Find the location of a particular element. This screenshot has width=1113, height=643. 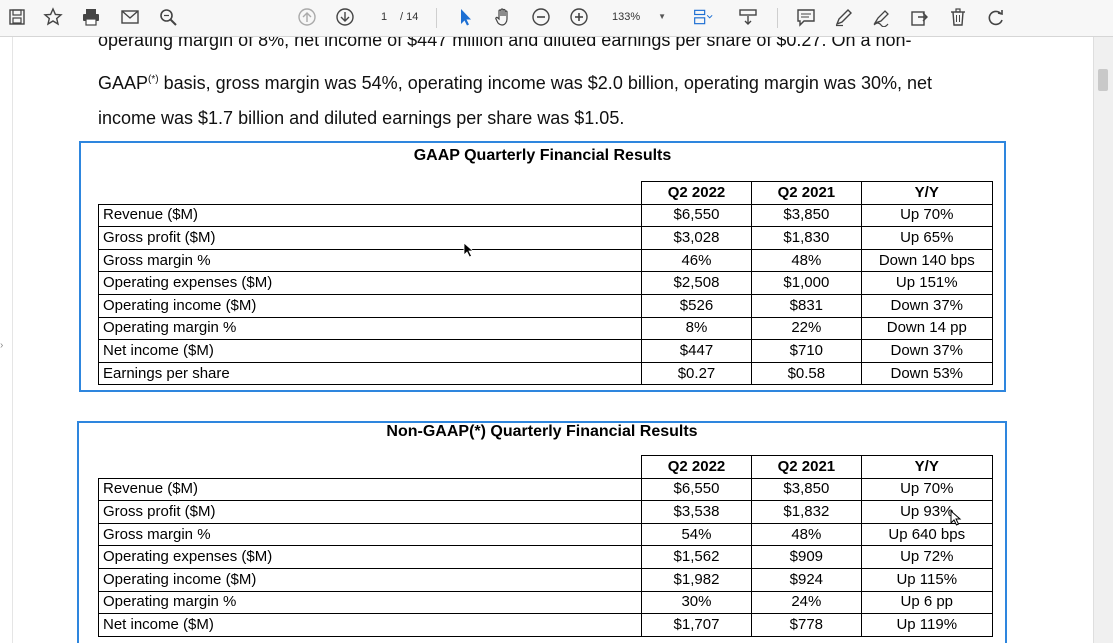

nongaap-cell-value: 48% is located at coordinates (806, 534).